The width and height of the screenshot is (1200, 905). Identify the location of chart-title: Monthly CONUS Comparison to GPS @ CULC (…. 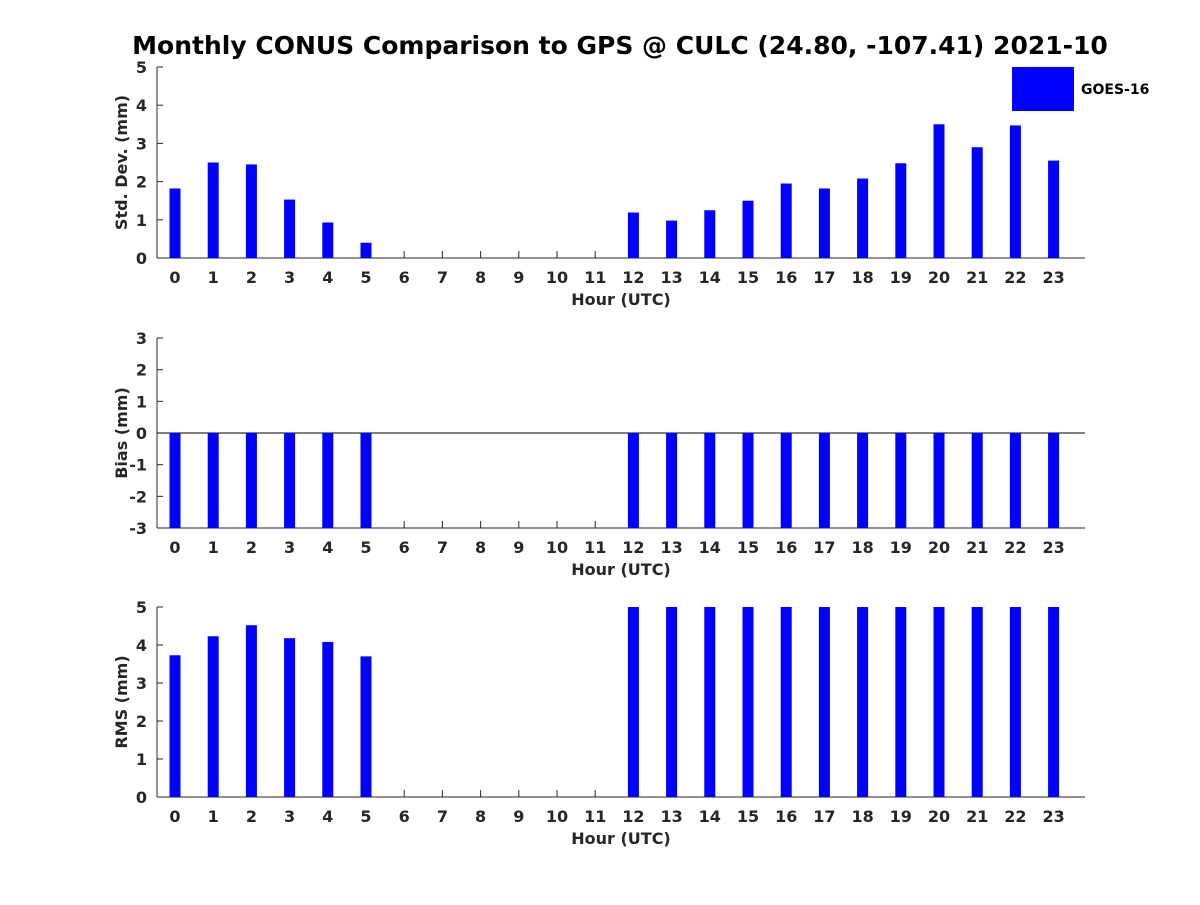
(620, 45).